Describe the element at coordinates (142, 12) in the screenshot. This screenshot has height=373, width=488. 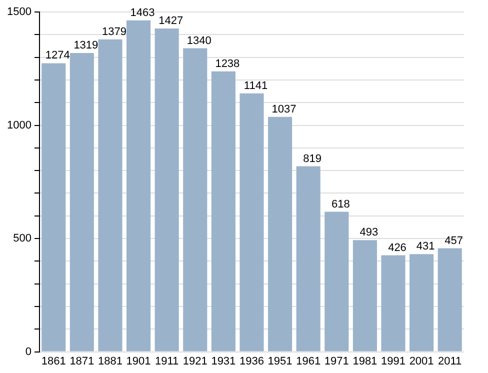
I see `data-label: 1463` at that location.